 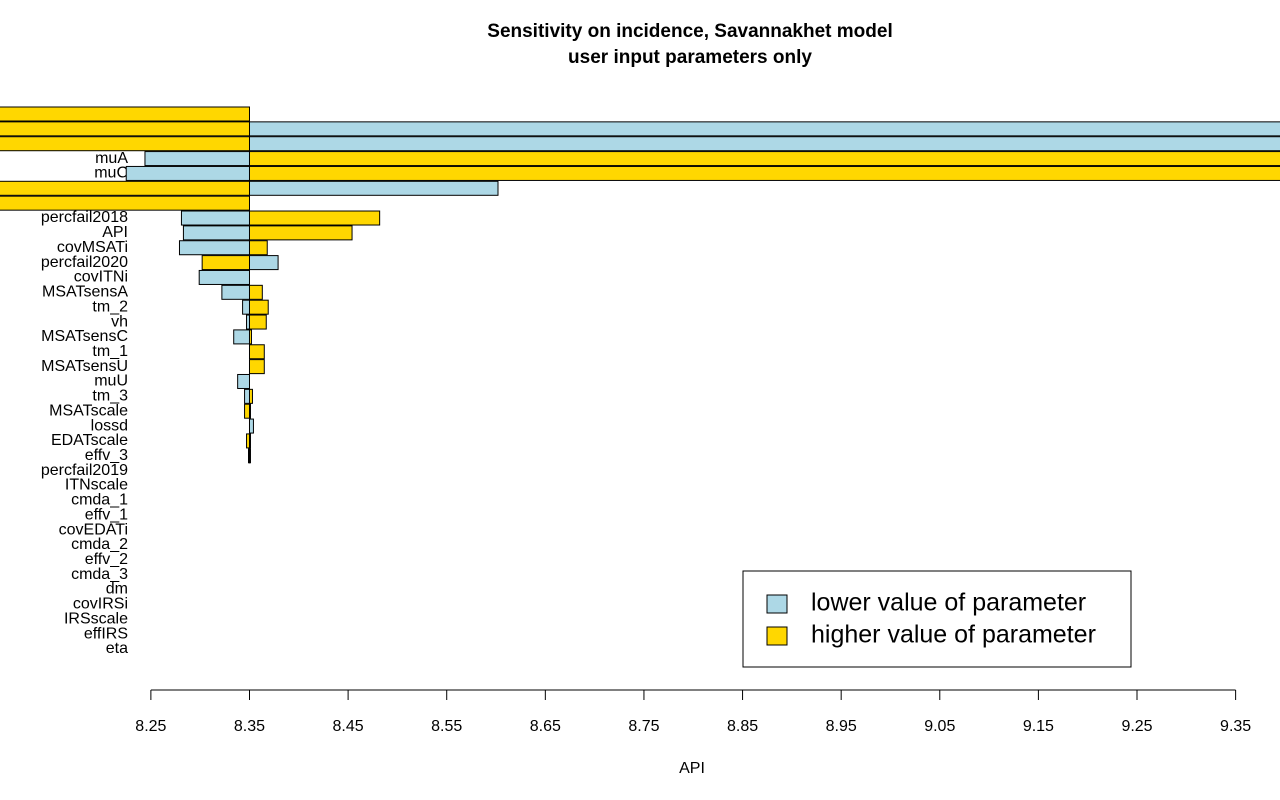 I want to click on category-label: effv_1, so click(x=106, y=514).